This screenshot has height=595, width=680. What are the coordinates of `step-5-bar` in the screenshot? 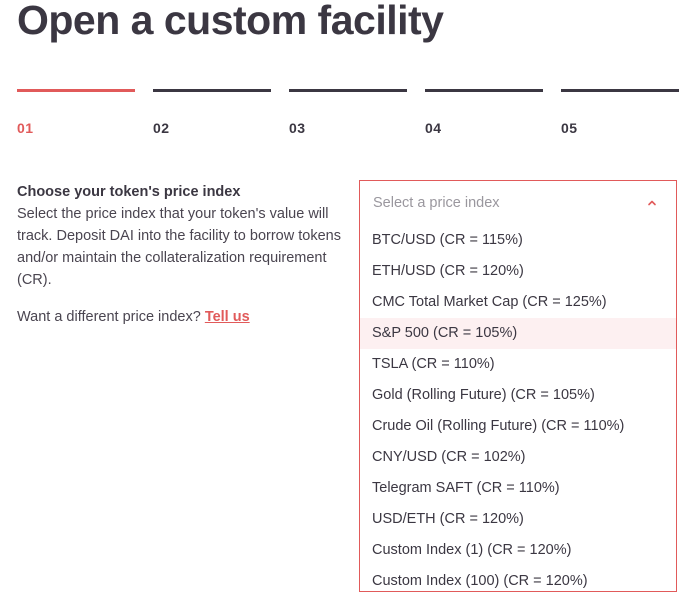 It's located at (620, 90).